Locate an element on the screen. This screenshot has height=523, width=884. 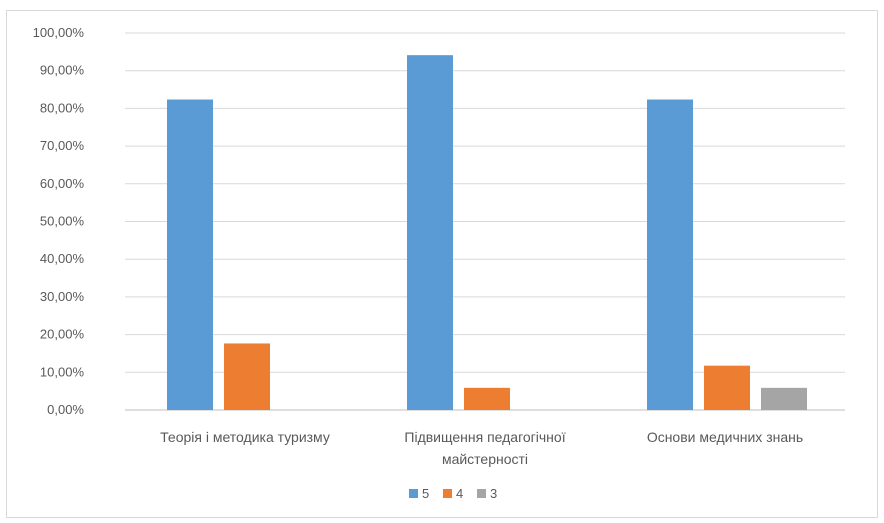
category-label: Підвищення педагогічної is located at coordinates (484, 437).